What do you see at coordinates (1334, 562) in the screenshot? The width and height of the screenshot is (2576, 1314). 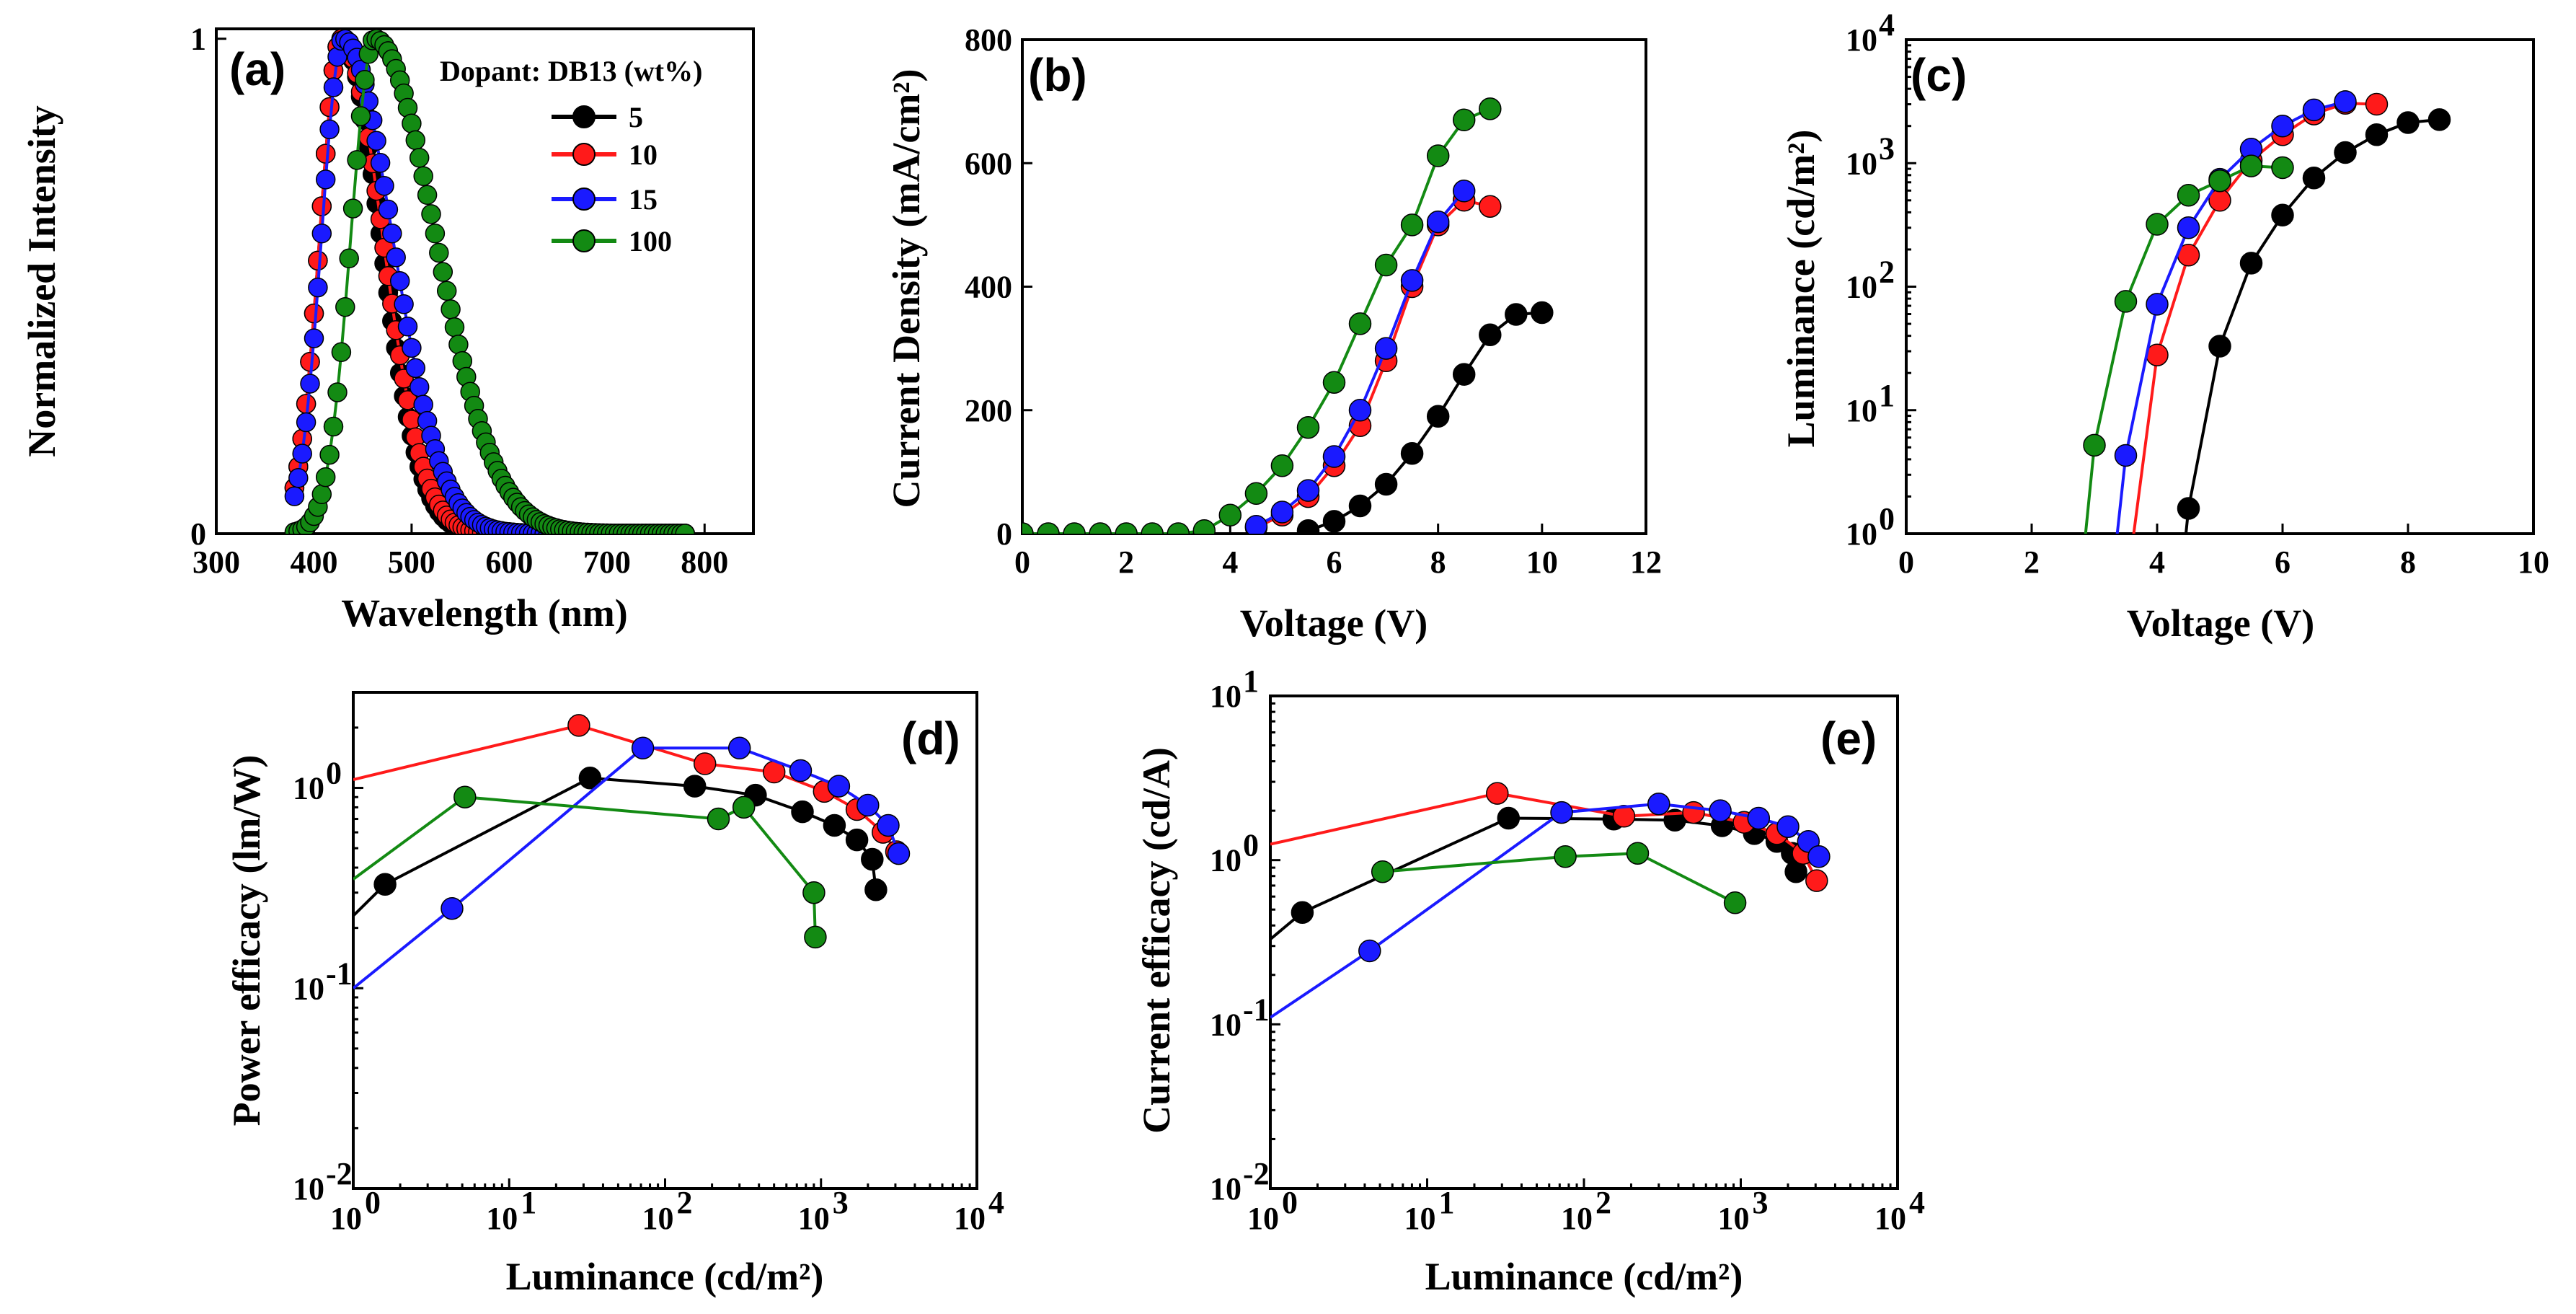 I see `panel-b-xtick-label: 6` at bounding box center [1334, 562].